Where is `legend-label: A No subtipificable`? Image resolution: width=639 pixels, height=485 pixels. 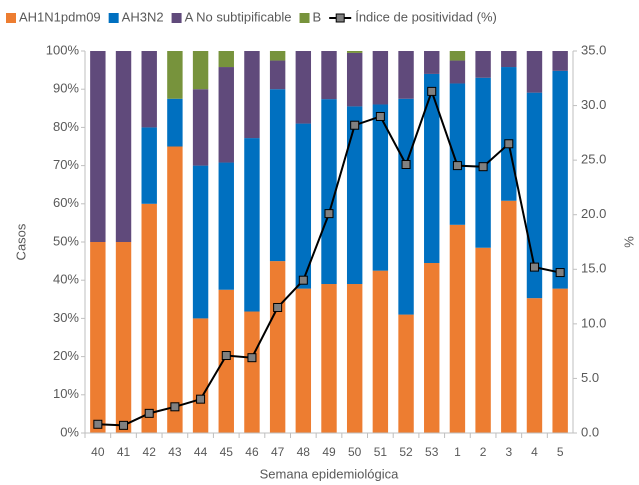
legend-label: A No subtipificable is located at coordinates (238, 16).